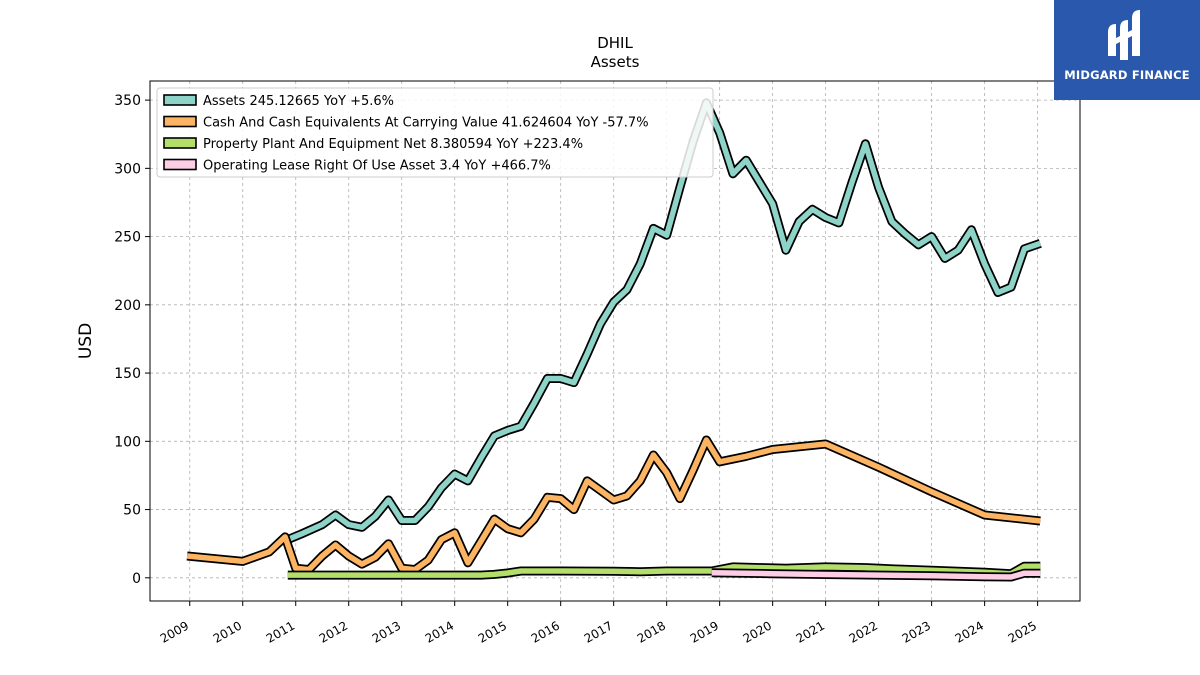 This screenshot has height=675, width=1200. Describe the element at coordinates (127, 374) in the screenshot. I see `y-tick-label: 150` at that location.